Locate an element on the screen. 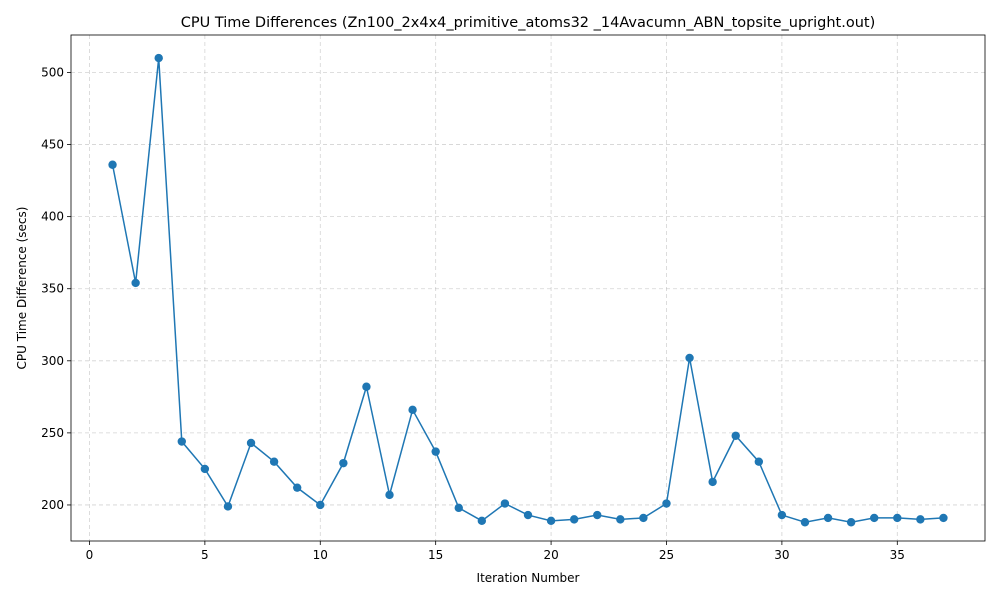 The width and height of the screenshot is (1000, 600). x-tick-label: 5 is located at coordinates (205, 555).